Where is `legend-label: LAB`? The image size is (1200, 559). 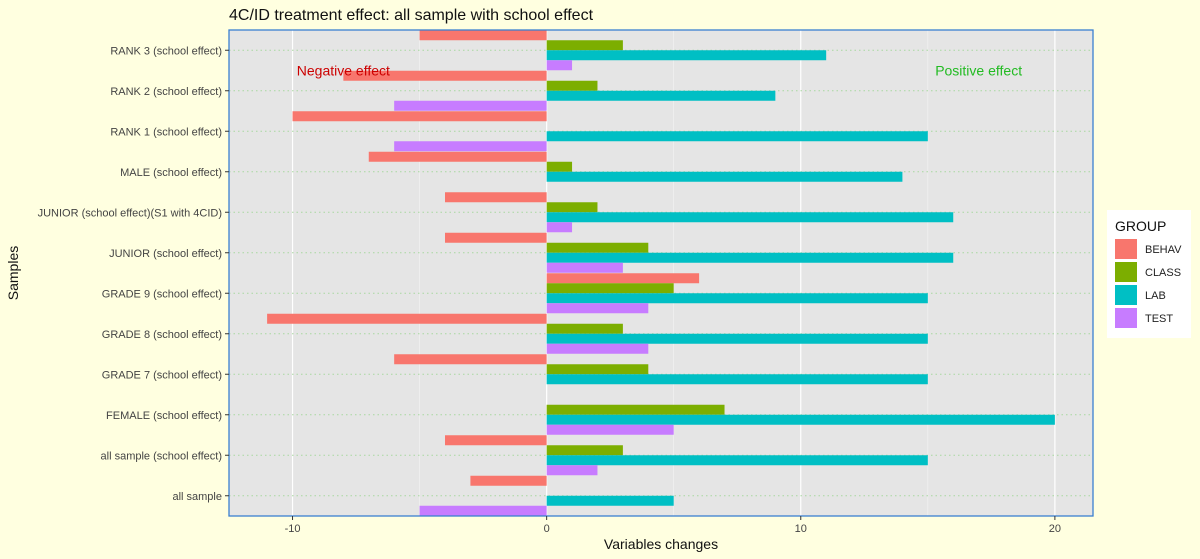
legend-label: LAB is located at coordinates (1155, 296).